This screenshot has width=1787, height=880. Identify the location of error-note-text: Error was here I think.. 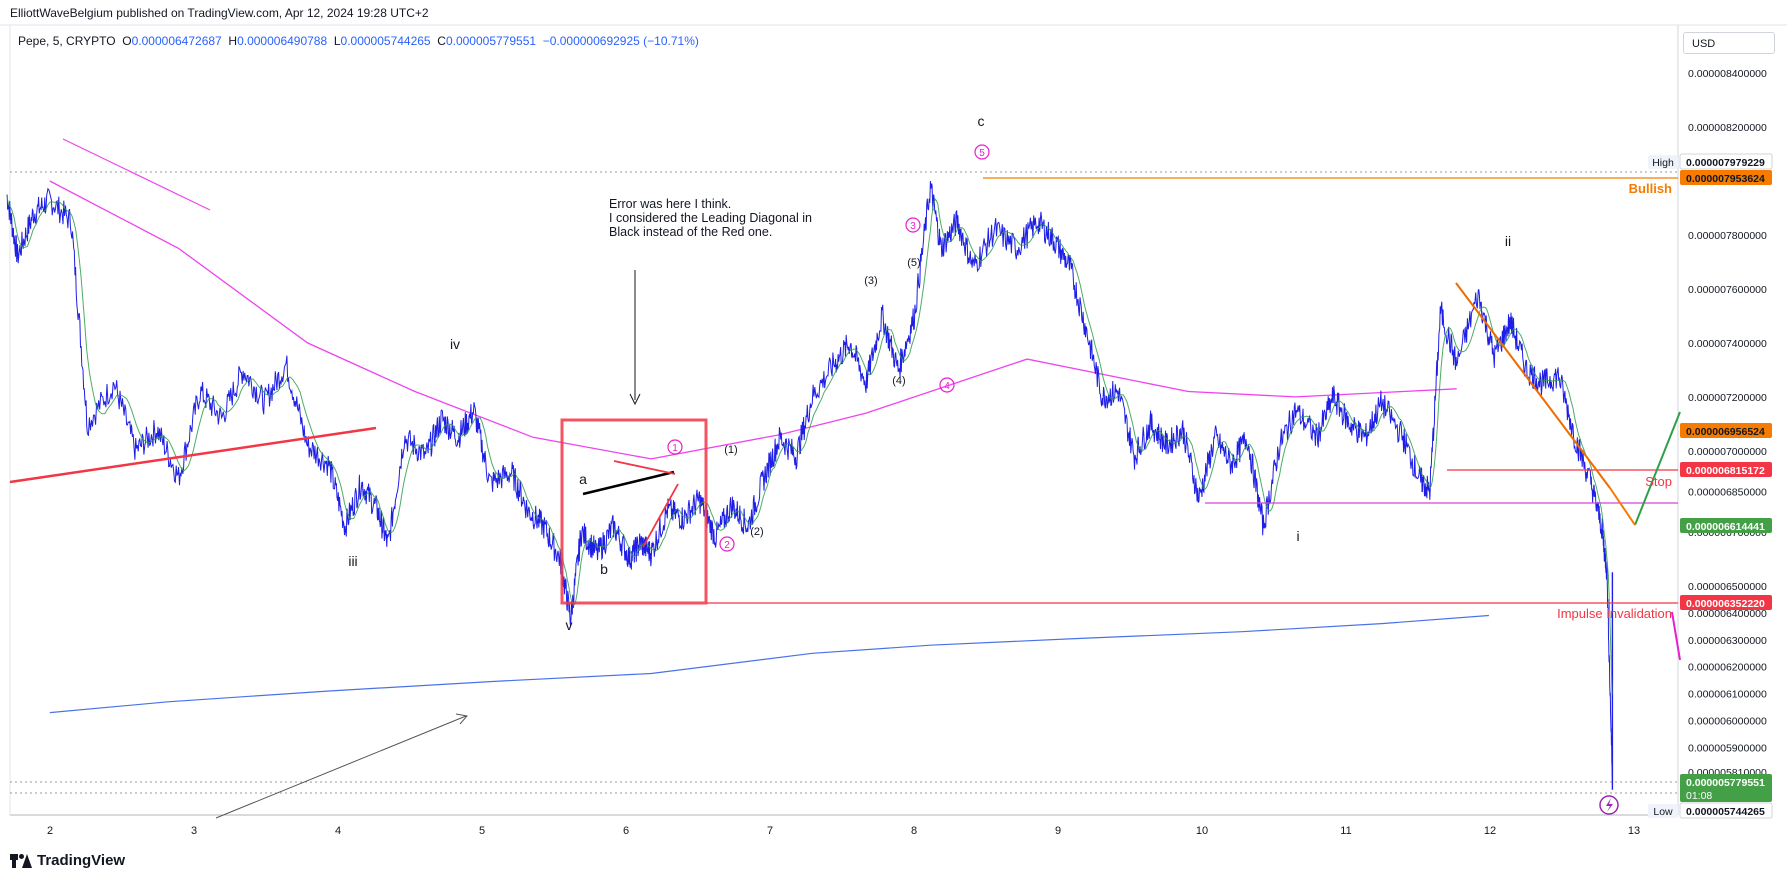
(670, 204).